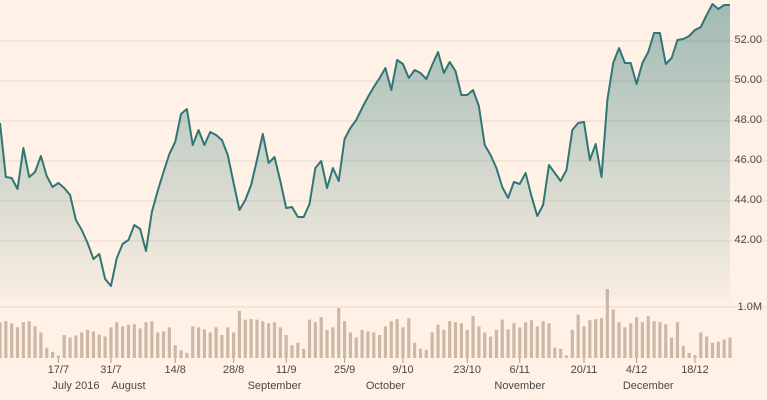  Describe the element at coordinates (75, 386) in the screenshot. I see `month-label: July 2016` at that location.